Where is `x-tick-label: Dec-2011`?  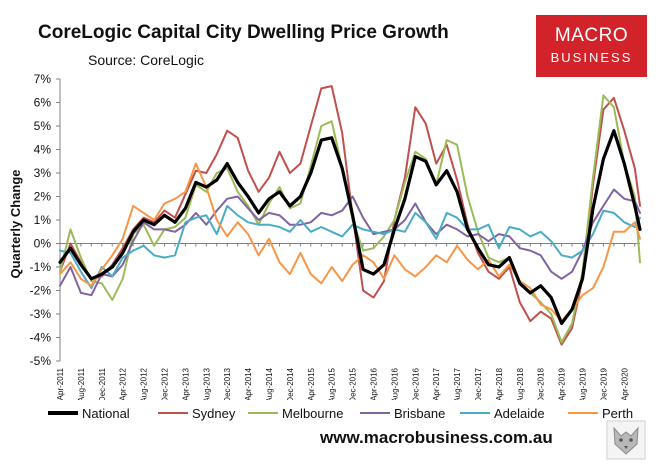 x-tick-label: Dec-2011 is located at coordinates (102, 383).